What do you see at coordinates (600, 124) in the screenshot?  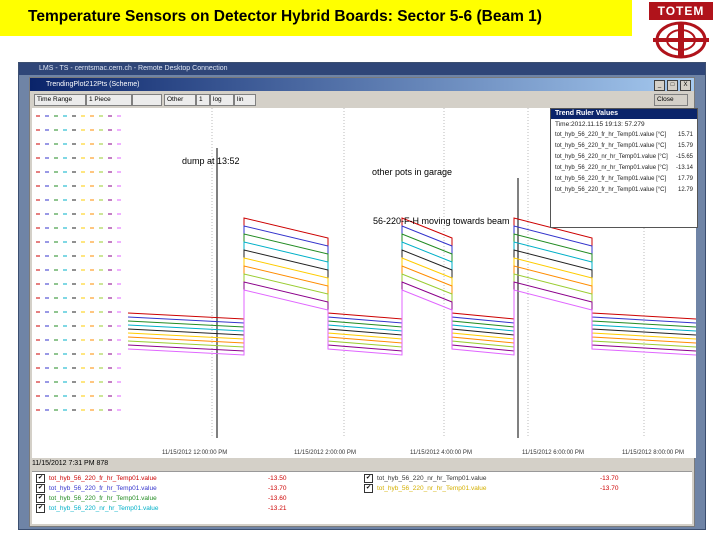 I see `ruler-time: Time:2012.11.15 19:13: 57.279` at bounding box center [600, 124].